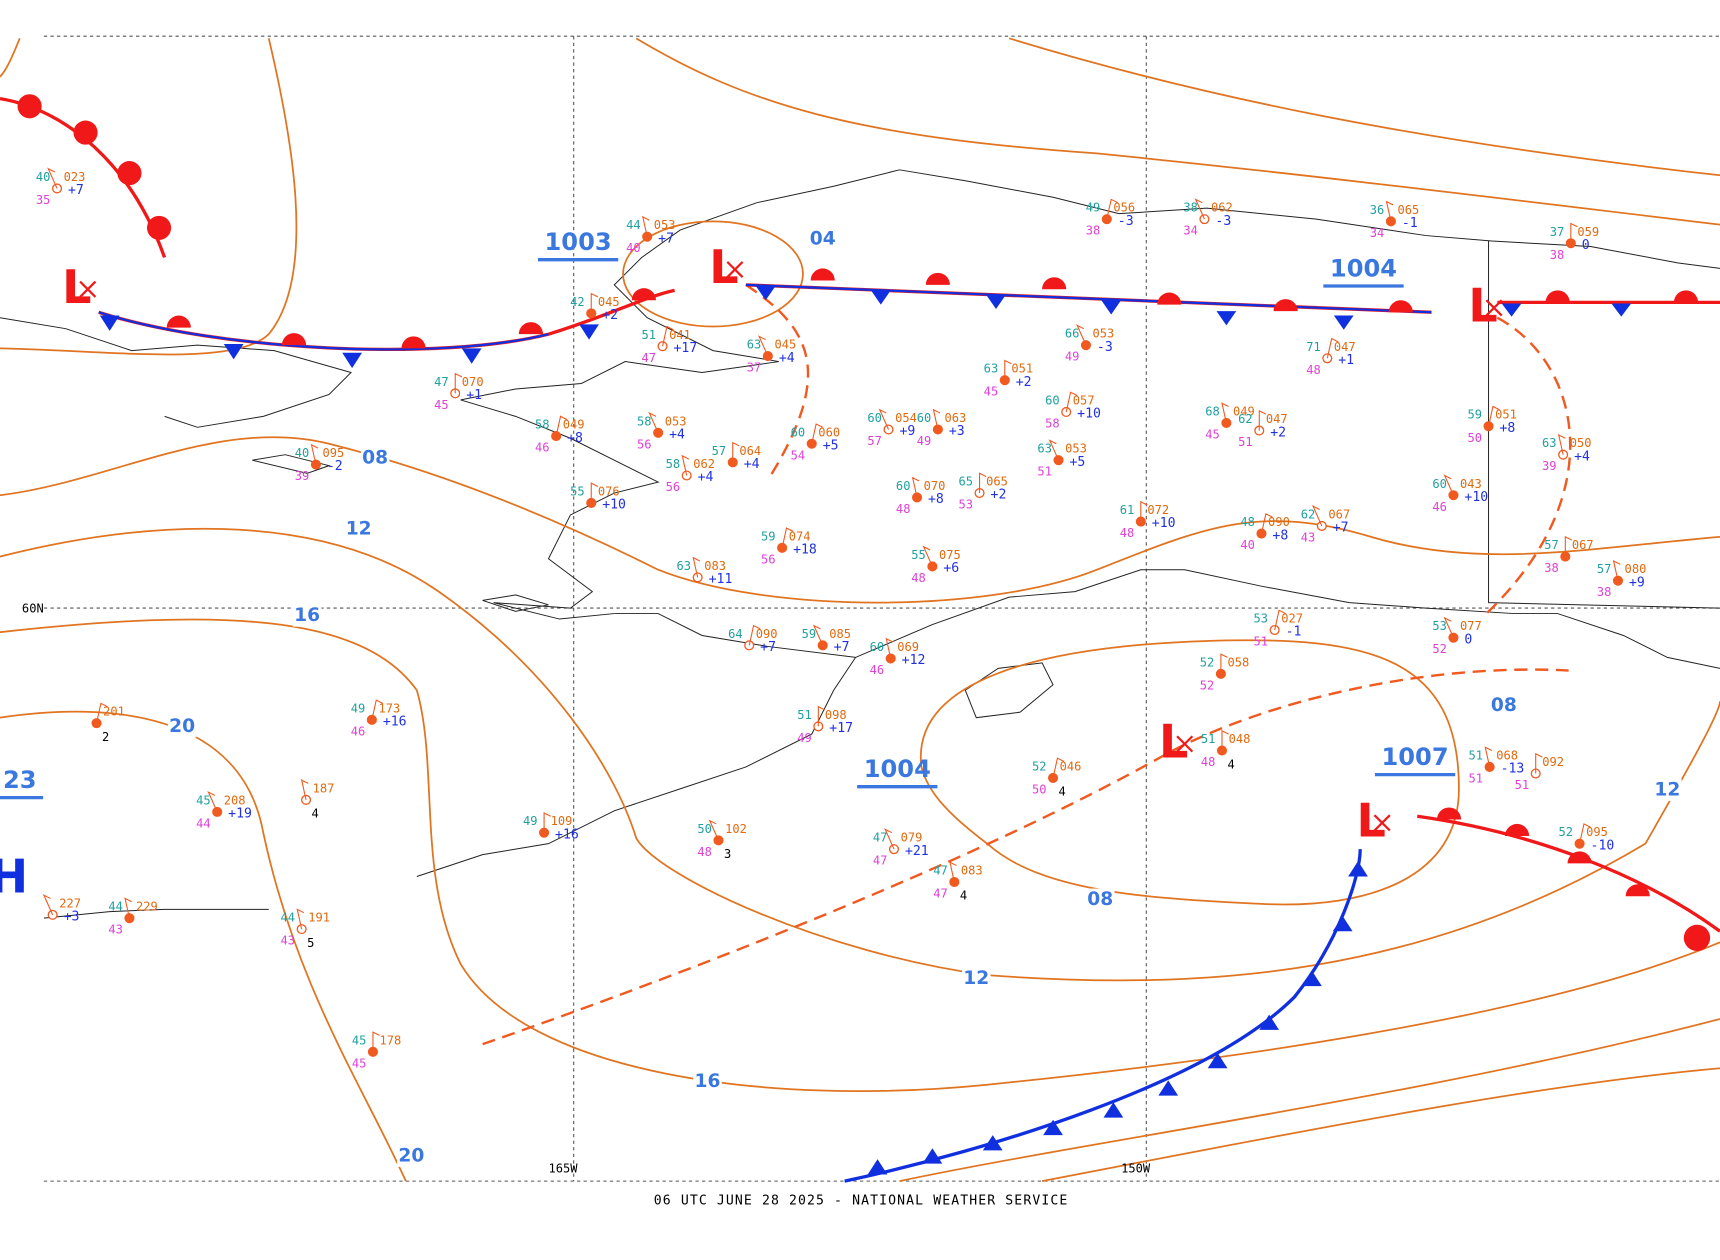  I want to click on temperature: 38, so click(1190, 208).